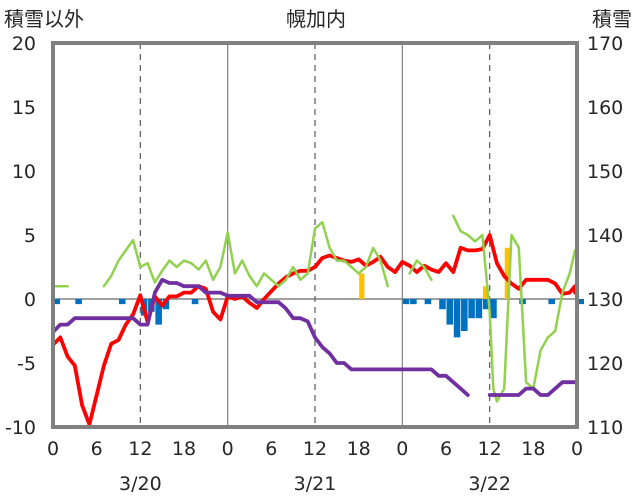  Describe the element at coordinates (605, 236) in the screenshot. I see `y-tick-right: 140` at that location.